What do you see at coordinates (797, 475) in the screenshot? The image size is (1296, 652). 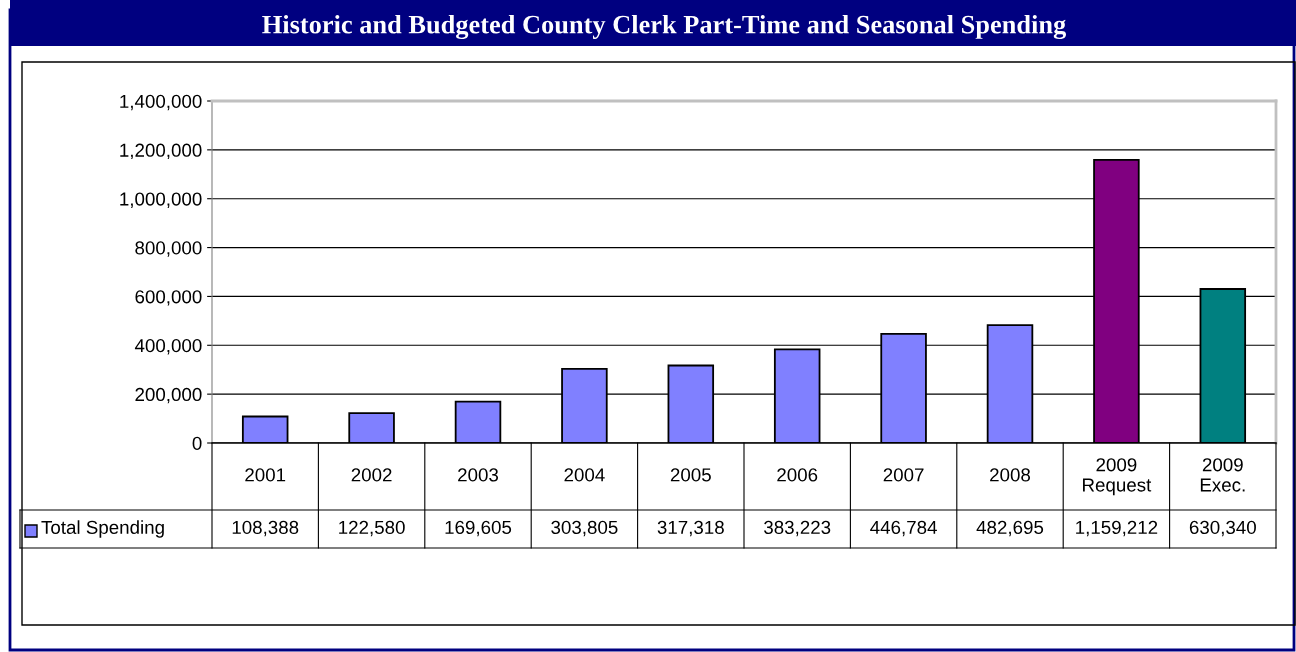 I see `x-tick-label: 2006` at bounding box center [797, 475].